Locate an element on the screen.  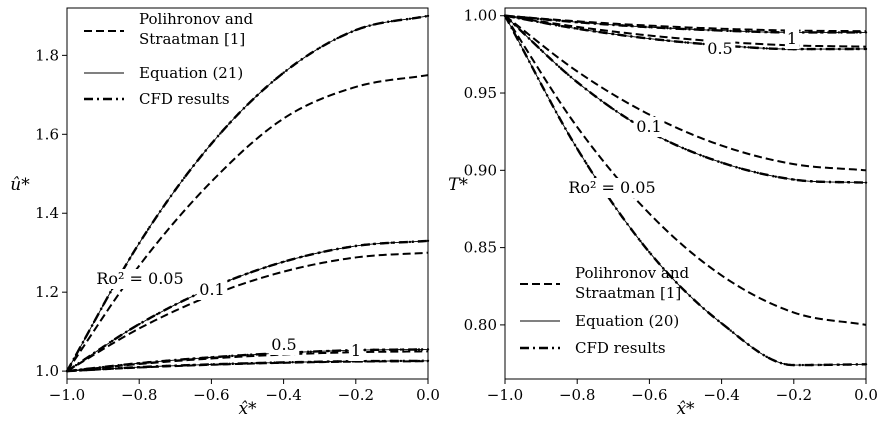
y-tick-label: 1.4 is located at coordinates (47, 213).